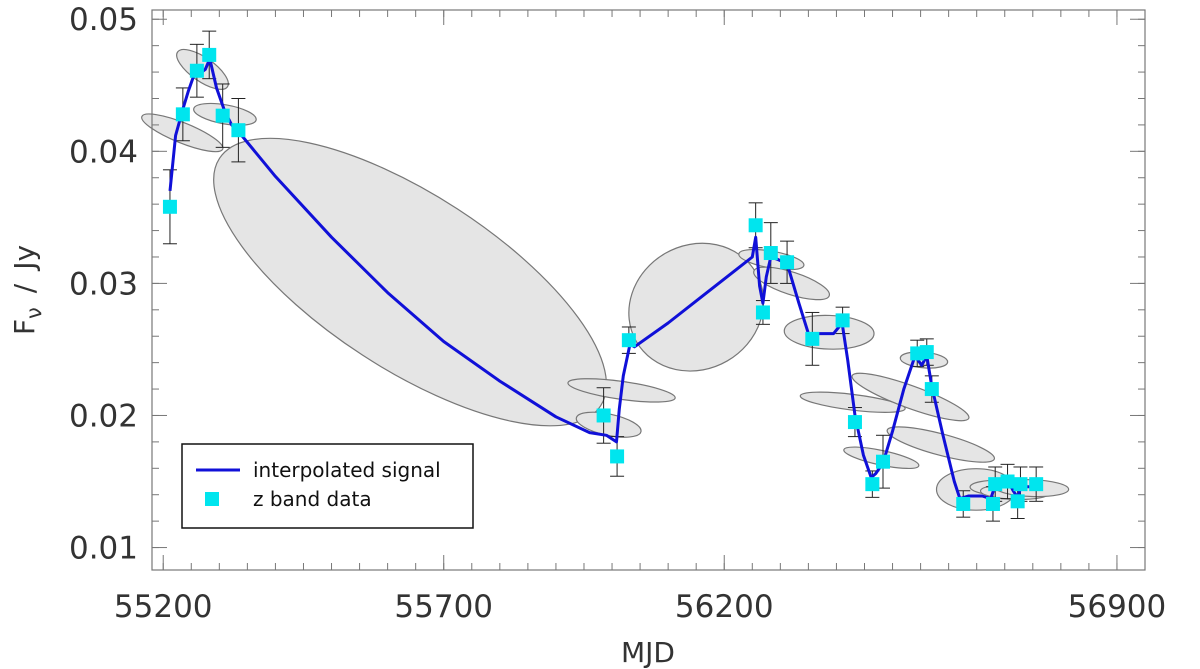  Describe the element at coordinates (34, 313) in the screenshot. I see `y-axis-title-subscript: ν` at that location.